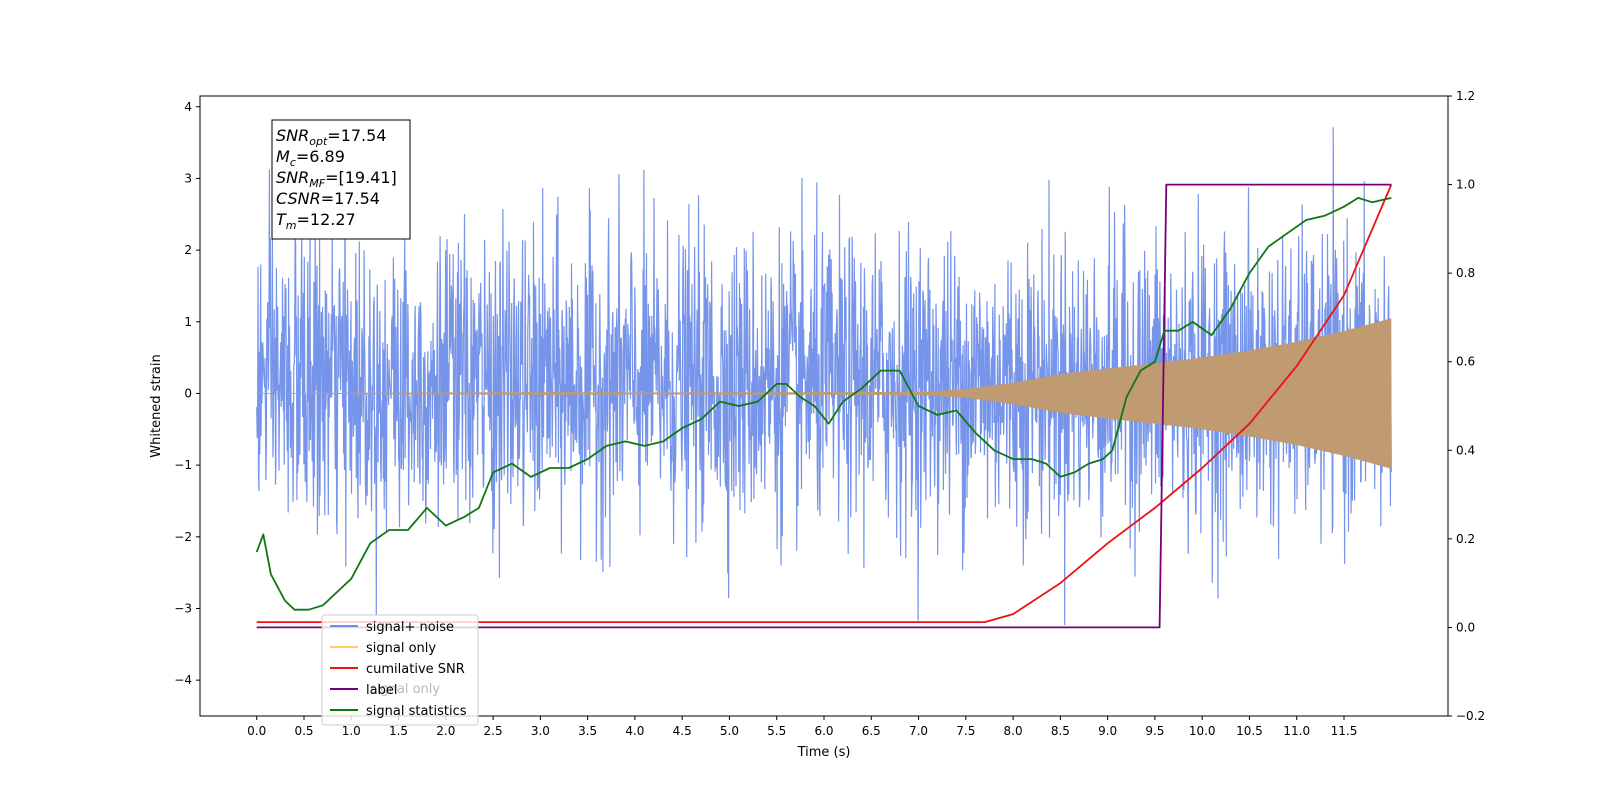 The width and height of the screenshot is (1600, 800). I want to click on x-tick-label: 11.5, so click(1344, 731).